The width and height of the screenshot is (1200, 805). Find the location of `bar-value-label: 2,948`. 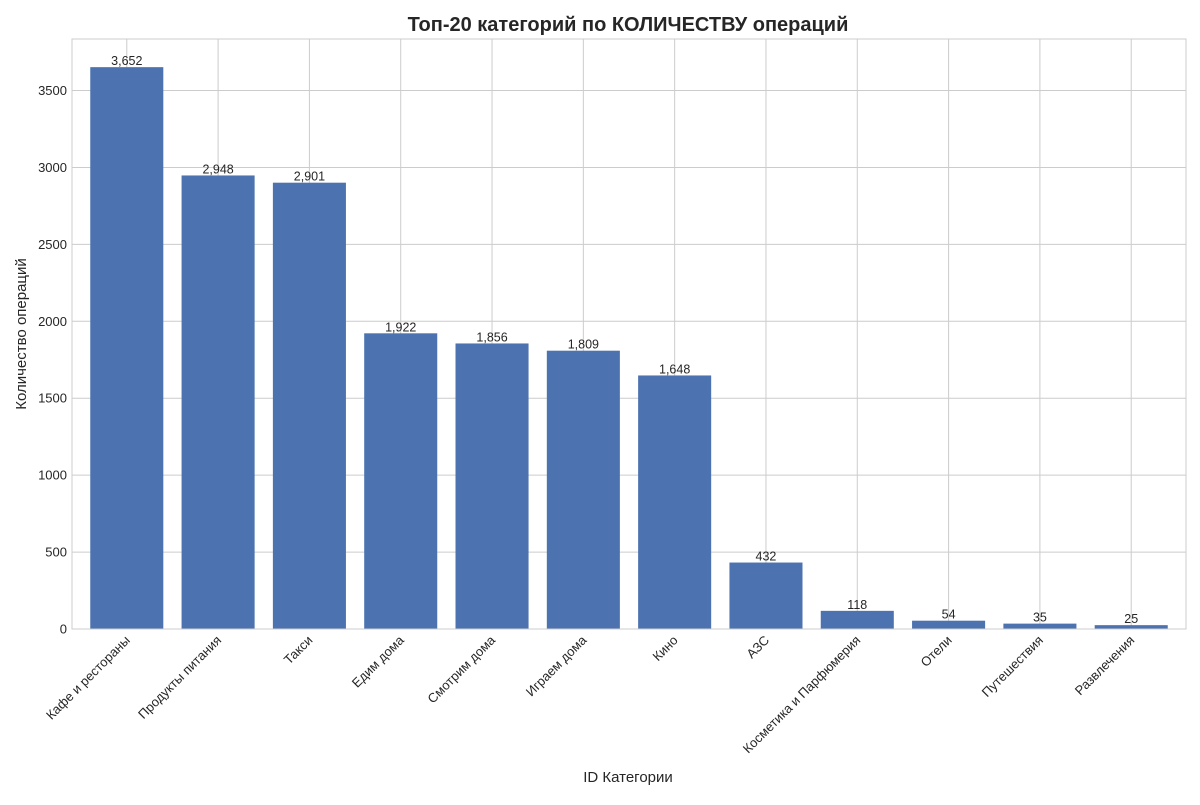

bar-value-label: 2,948 is located at coordinates (217, 169).